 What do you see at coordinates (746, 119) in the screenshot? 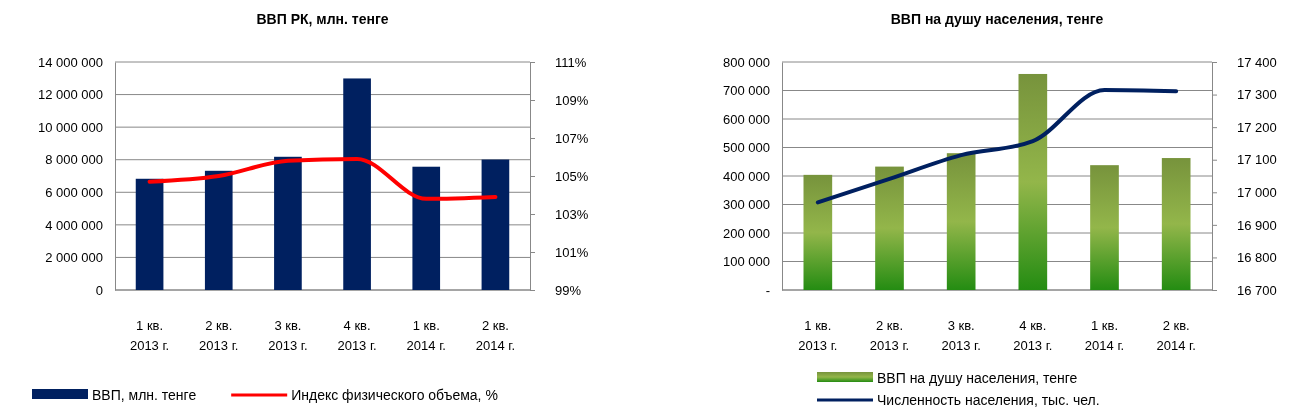
I see `y-tick-label: 600 000` at bounding box center [746, 119].